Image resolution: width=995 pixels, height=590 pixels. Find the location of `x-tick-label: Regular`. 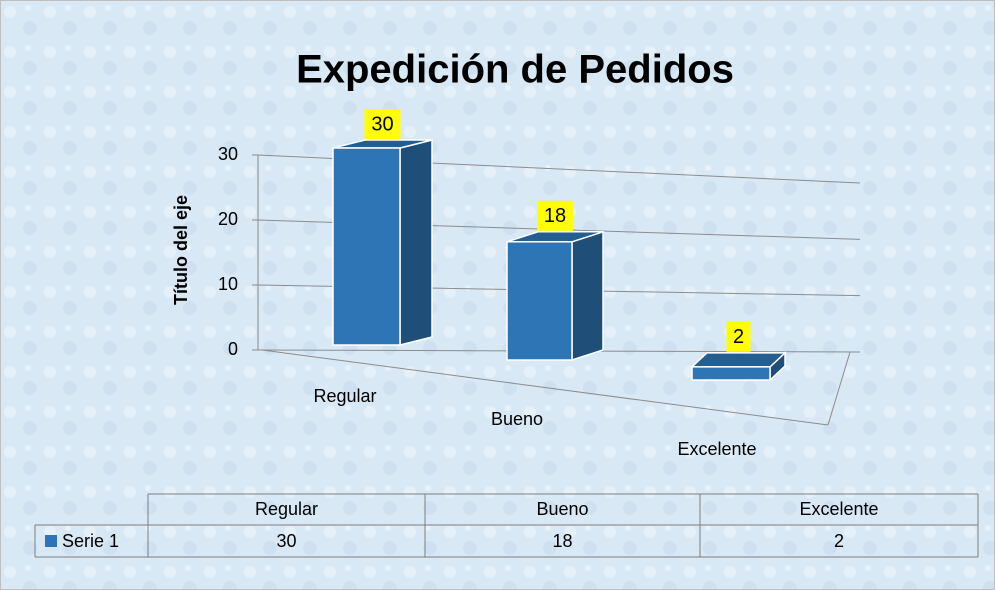

x-tick-label: Regular is located at coordinates (344, 396).